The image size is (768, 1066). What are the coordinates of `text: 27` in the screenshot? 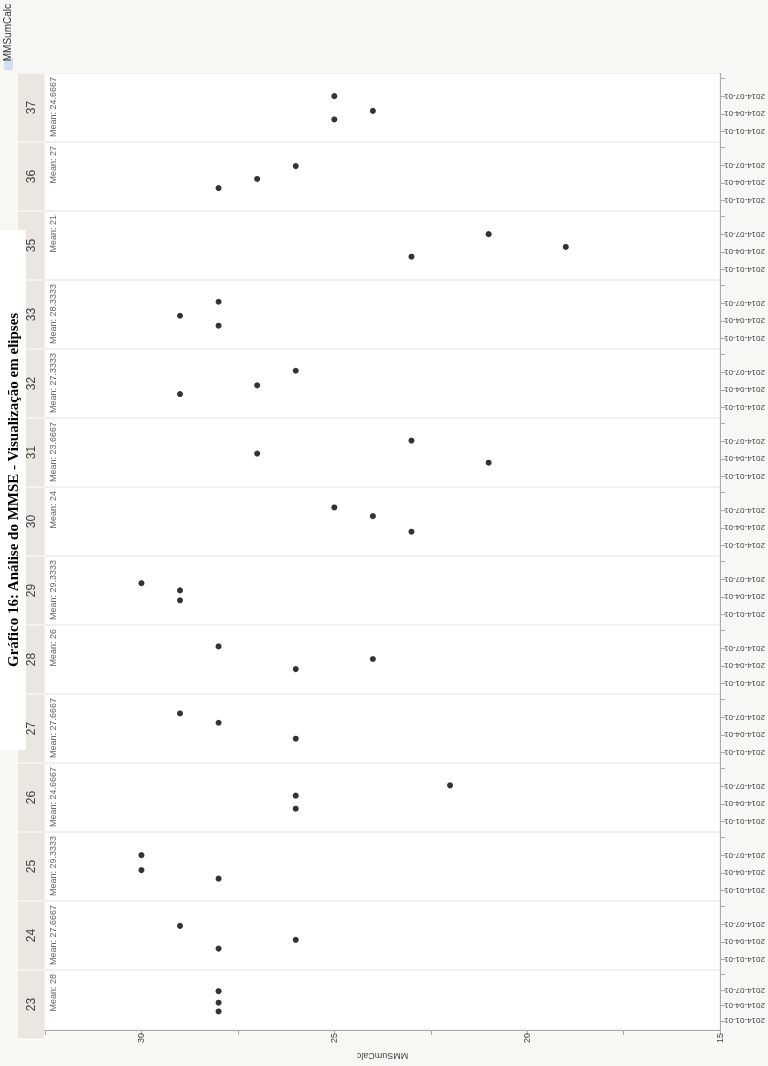 It's located at (31, 728).